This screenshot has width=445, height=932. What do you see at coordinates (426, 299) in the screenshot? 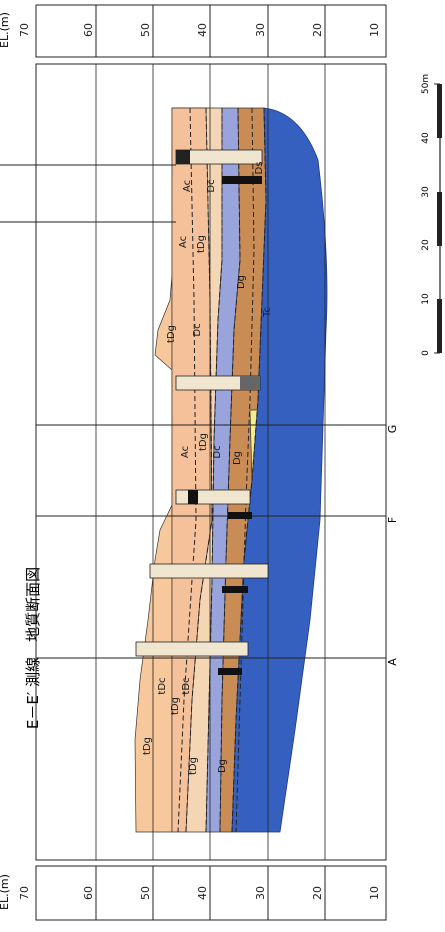
I see `scale-tick-10: 10` at bounding box center [426, 299].